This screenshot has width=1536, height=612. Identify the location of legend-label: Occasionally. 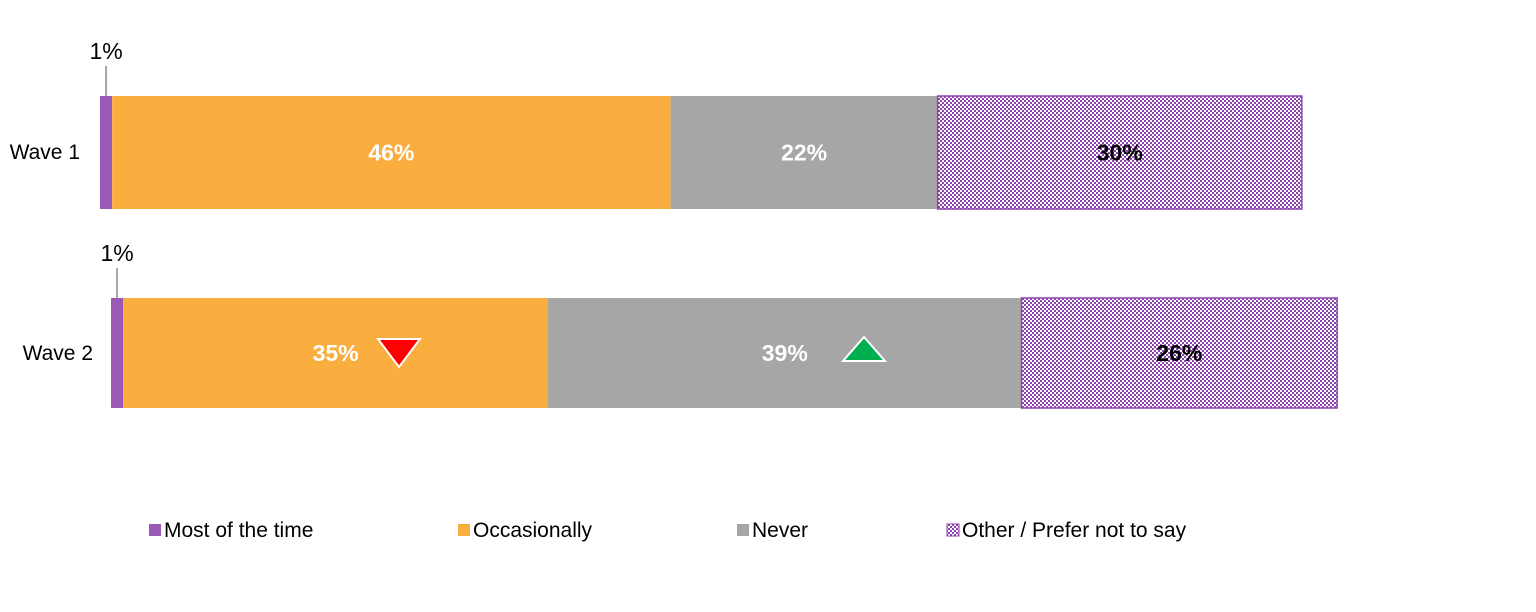
(533, 530).